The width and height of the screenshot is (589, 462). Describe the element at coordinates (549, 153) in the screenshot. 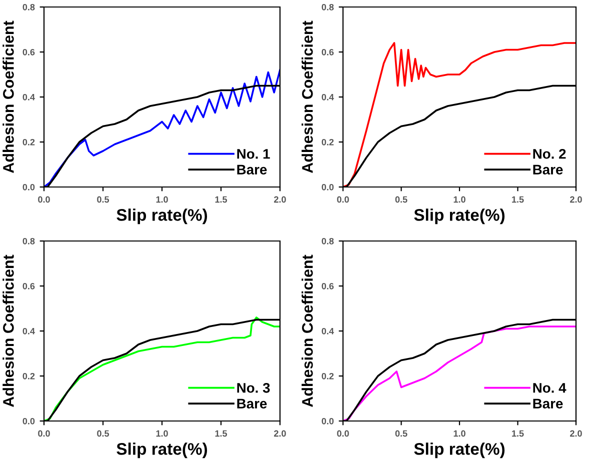

I see `legend-label: No. 2` at that location.